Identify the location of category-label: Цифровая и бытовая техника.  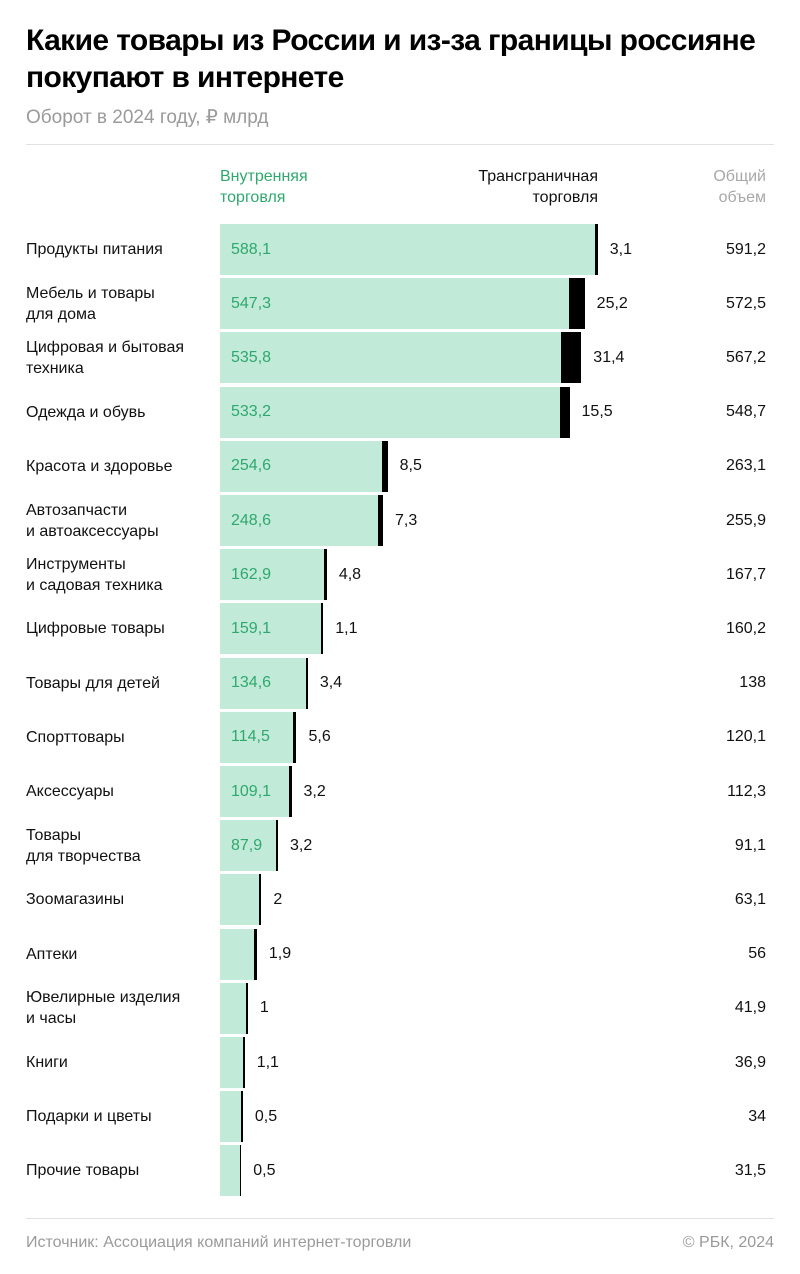
(105, 357).